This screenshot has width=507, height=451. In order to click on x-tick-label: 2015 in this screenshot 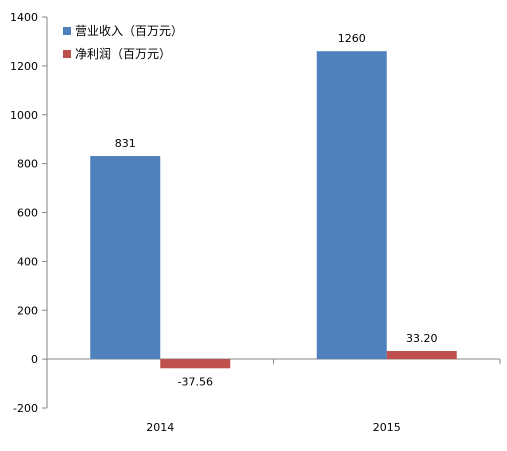, I will do `click(387, 427)`.